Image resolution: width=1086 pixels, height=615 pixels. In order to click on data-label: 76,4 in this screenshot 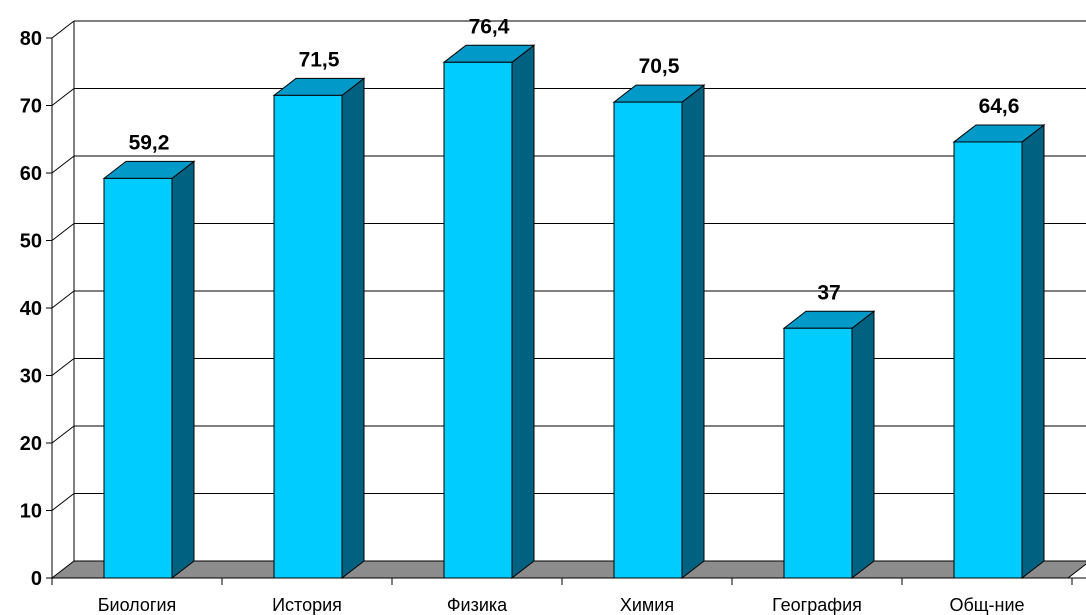, I will do `click(489, 26)`.